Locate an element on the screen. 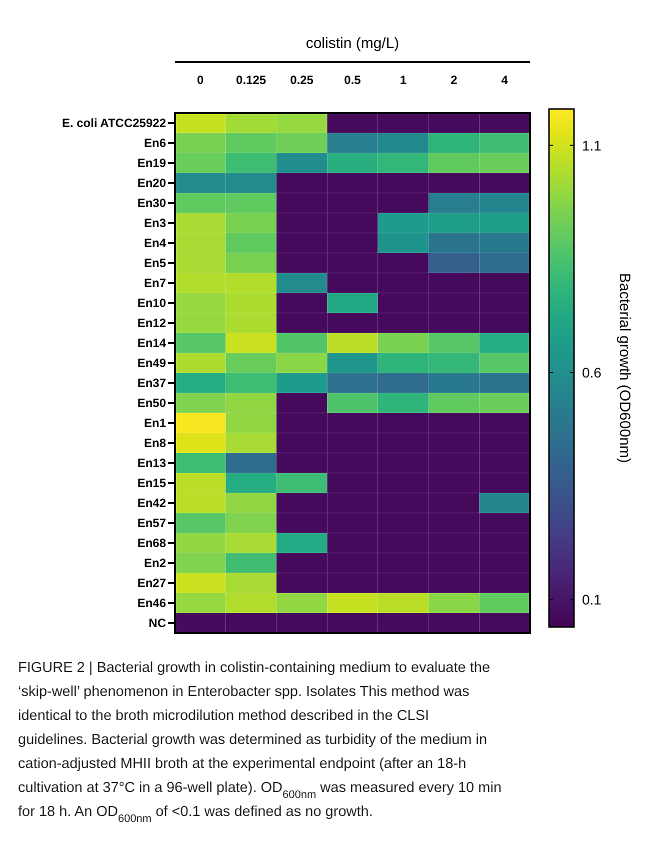 Image resolution: width=650 pixels, height=854 pixels. y-tick-label: En30 is located at coordinates (151, 203).